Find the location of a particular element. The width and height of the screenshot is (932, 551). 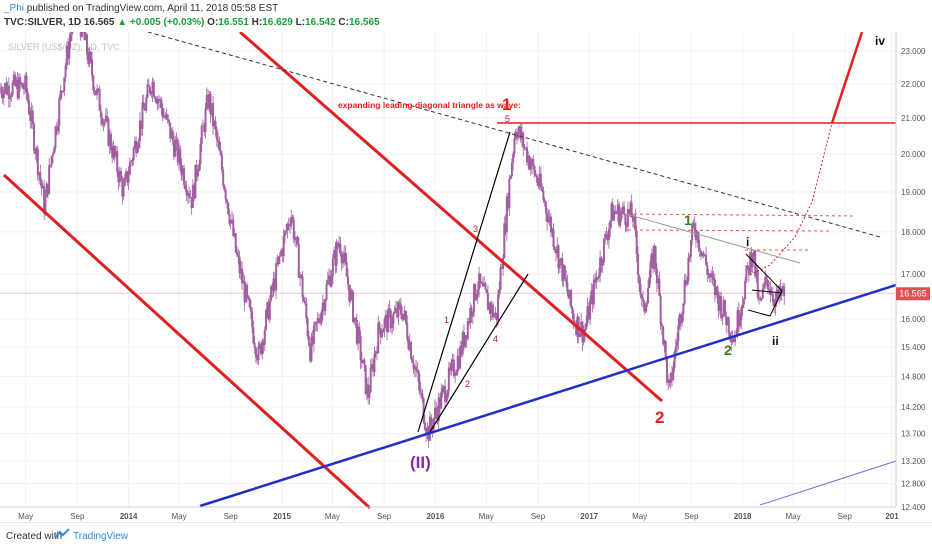

low-label: L: is located at coordinates (300, 22).